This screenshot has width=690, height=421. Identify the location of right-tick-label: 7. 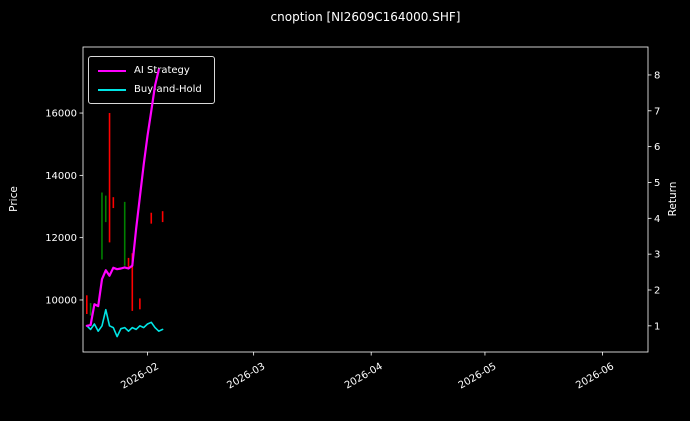
(657, 111).